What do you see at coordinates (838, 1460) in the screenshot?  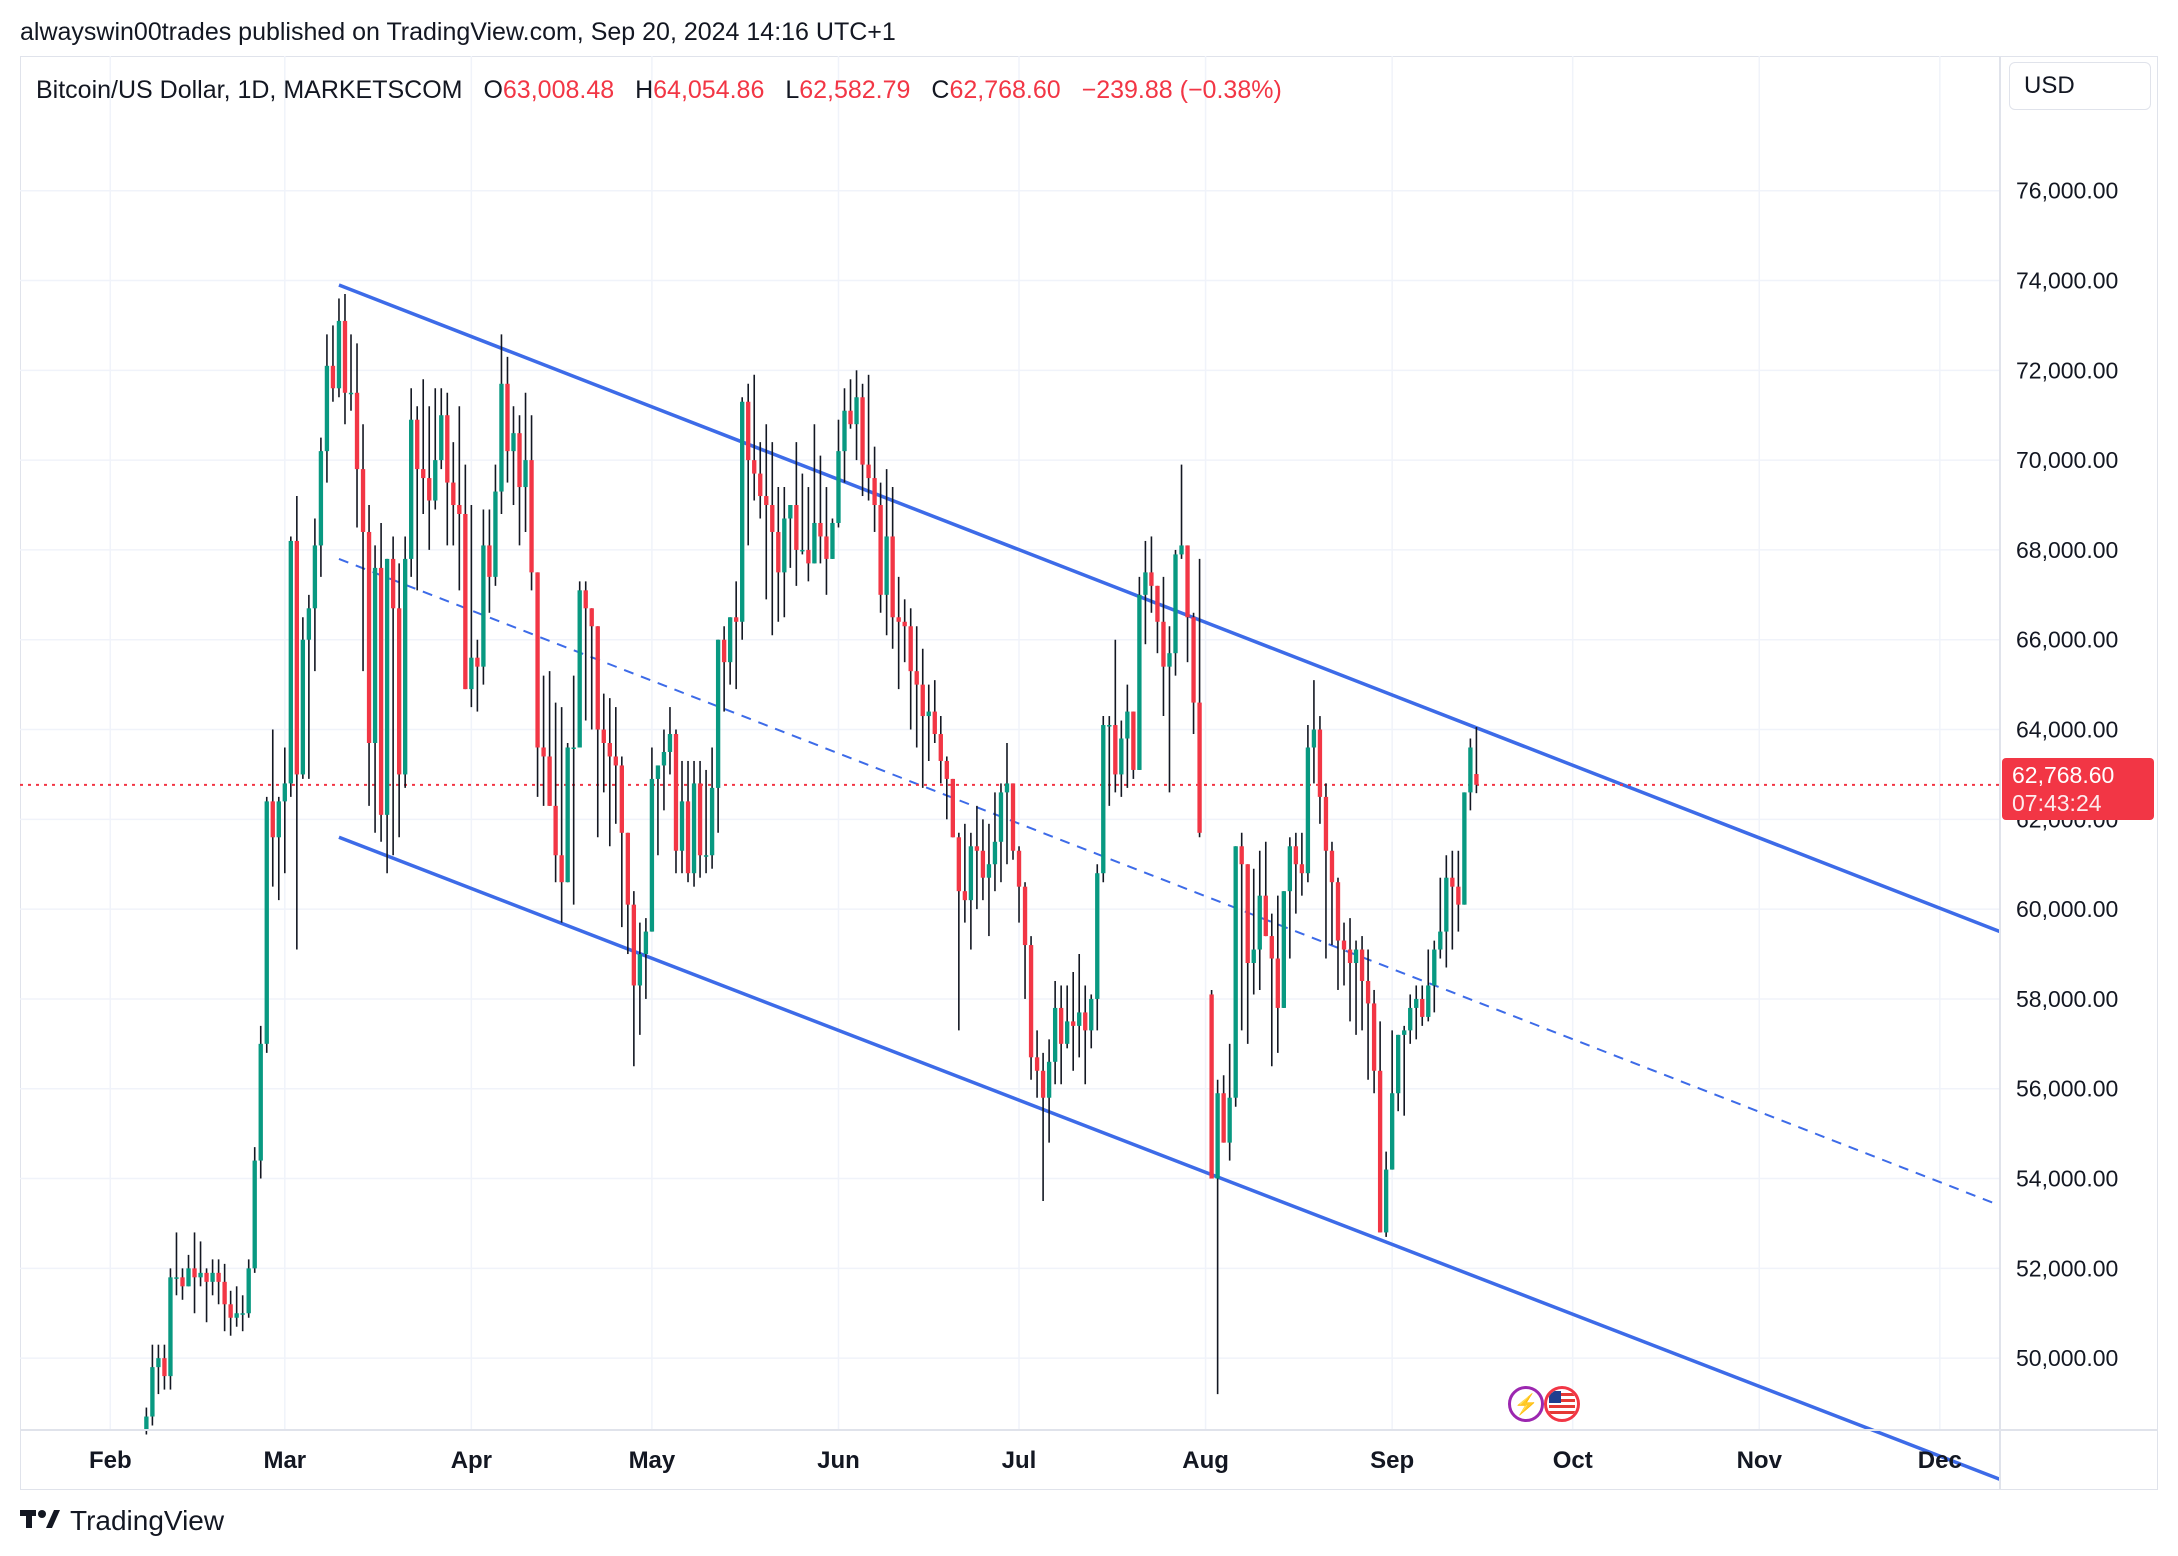 I see `x-tick-label: Jun` at bounding box center [838, 1460].